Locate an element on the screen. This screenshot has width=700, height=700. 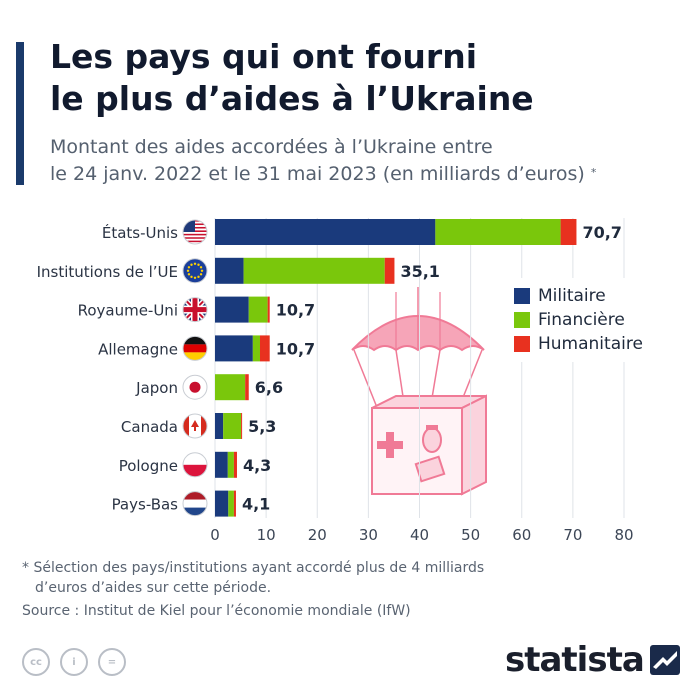
license-icons: cc i = is located at coordinates (79, 662).